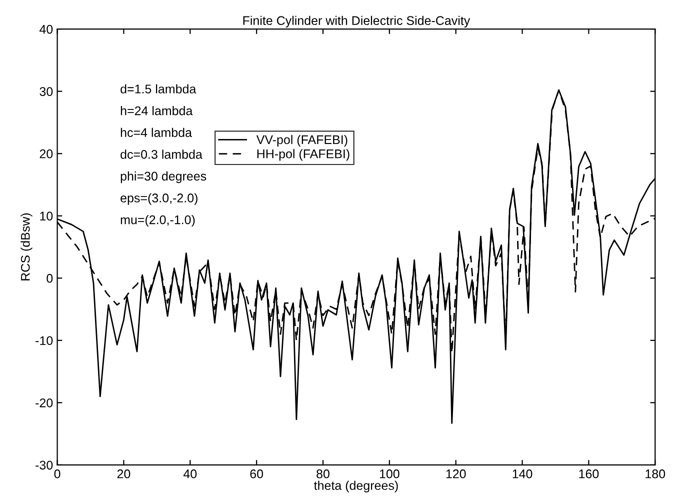 The image size is (674, 501). I want to click on x-tick-label: 120, so click(456, 473).